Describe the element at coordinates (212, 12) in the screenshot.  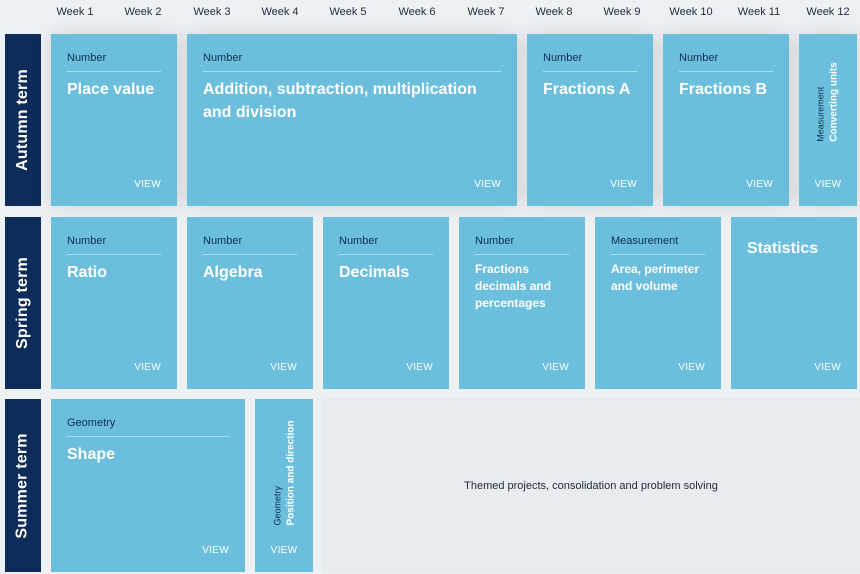
I see `week-header: Week 3` at that location.